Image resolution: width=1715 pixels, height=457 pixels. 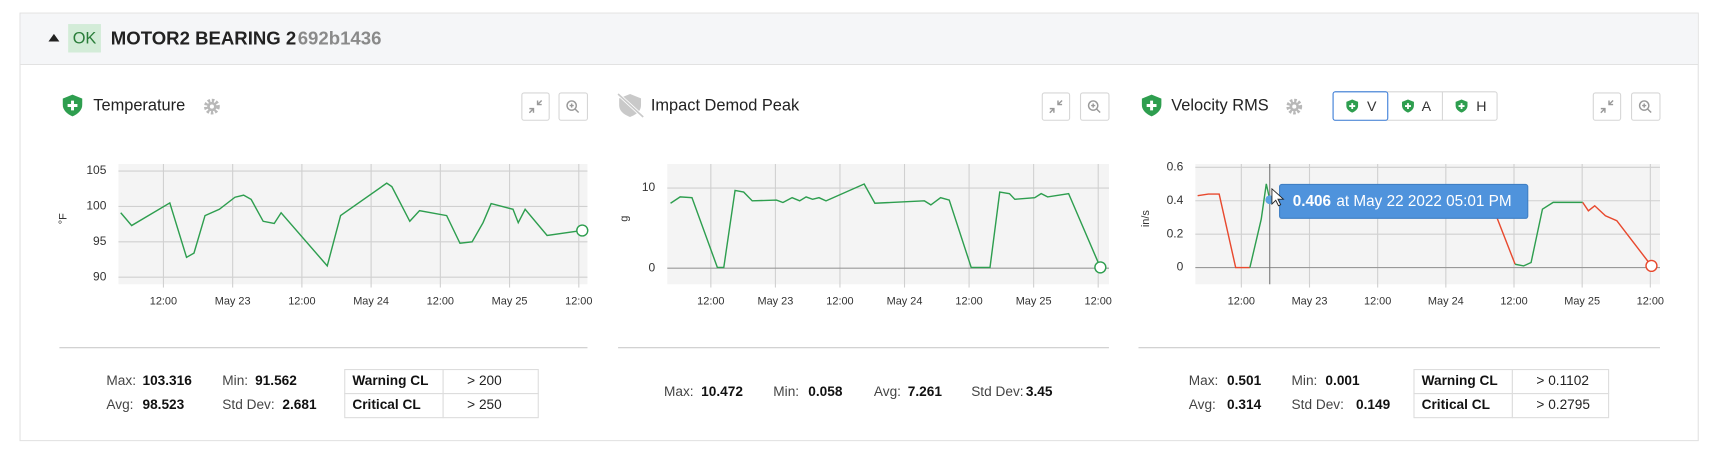 I want to click on panel-title: Velocity RMS, so click(x=1219, y=105).